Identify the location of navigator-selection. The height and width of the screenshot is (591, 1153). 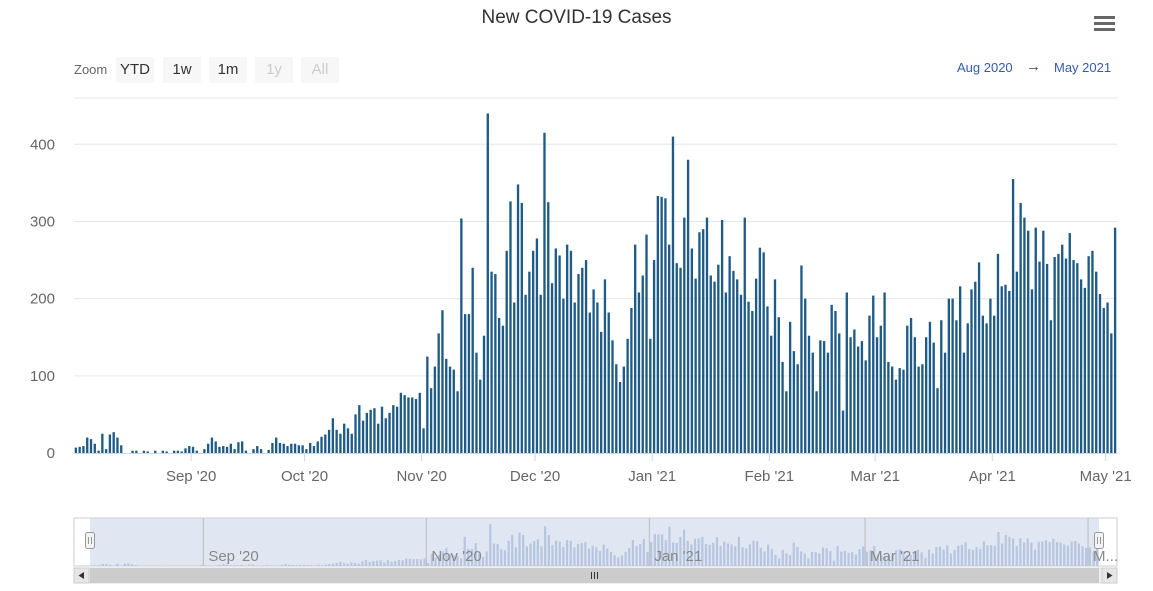
(594, 542).